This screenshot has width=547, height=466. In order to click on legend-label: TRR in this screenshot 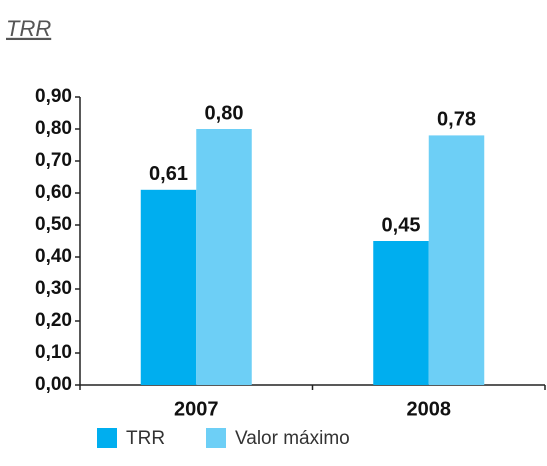, I will do `click(145, 438)`.